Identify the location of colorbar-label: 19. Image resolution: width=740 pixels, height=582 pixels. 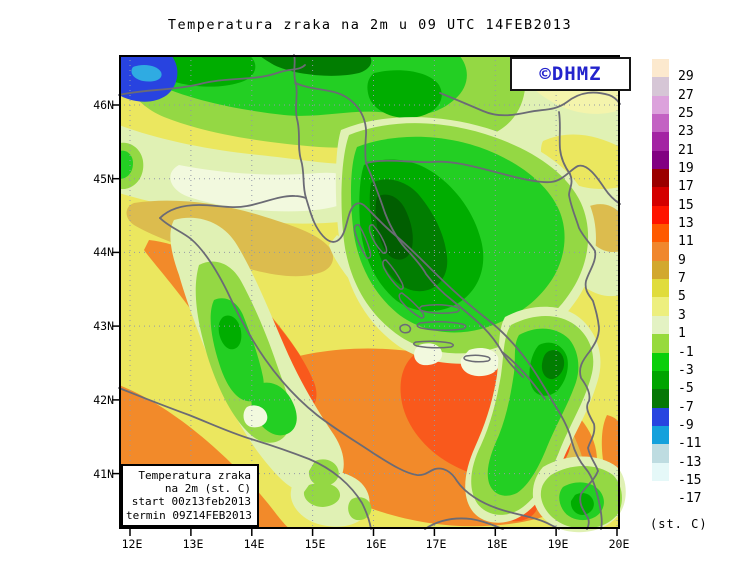
(686, 168).